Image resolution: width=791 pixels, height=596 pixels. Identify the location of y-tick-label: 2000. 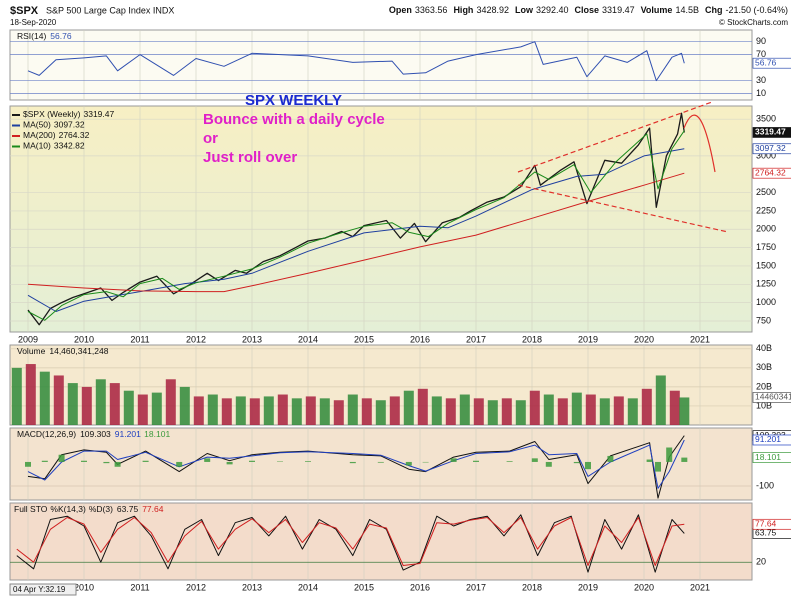
(766, 229).